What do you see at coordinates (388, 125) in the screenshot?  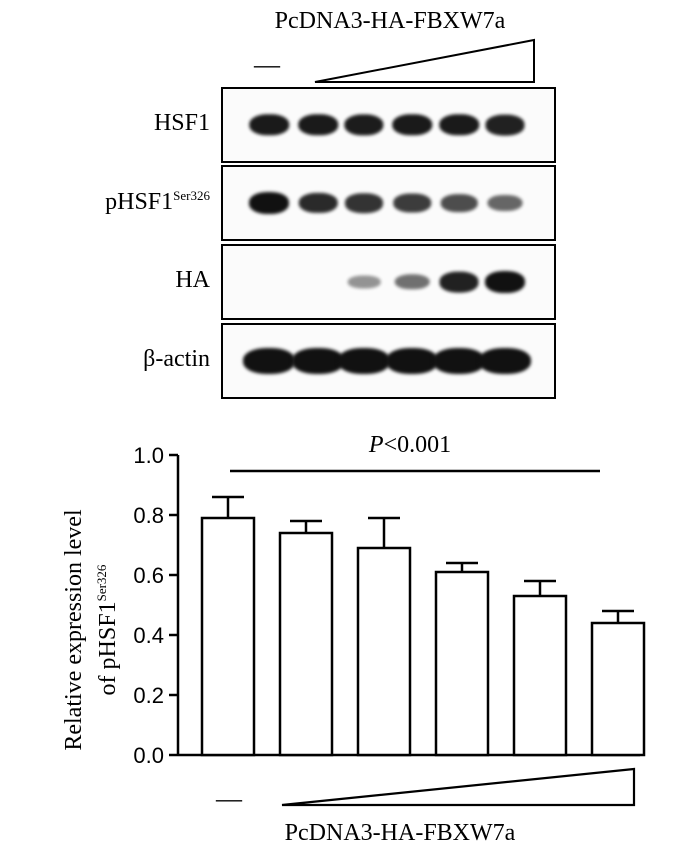 I see `blot-panel-hsf1` at bounding box center [388, 125].